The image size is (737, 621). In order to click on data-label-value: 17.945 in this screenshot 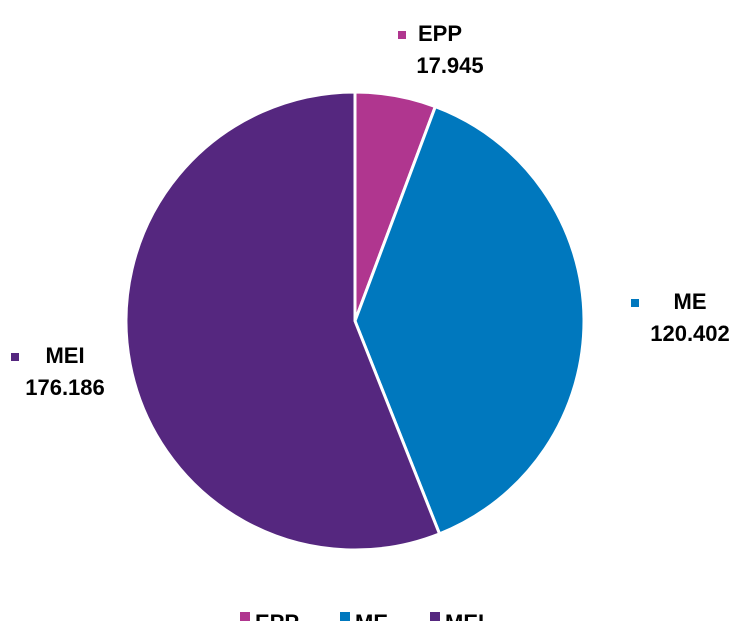, I will do `click(449, 65)`.